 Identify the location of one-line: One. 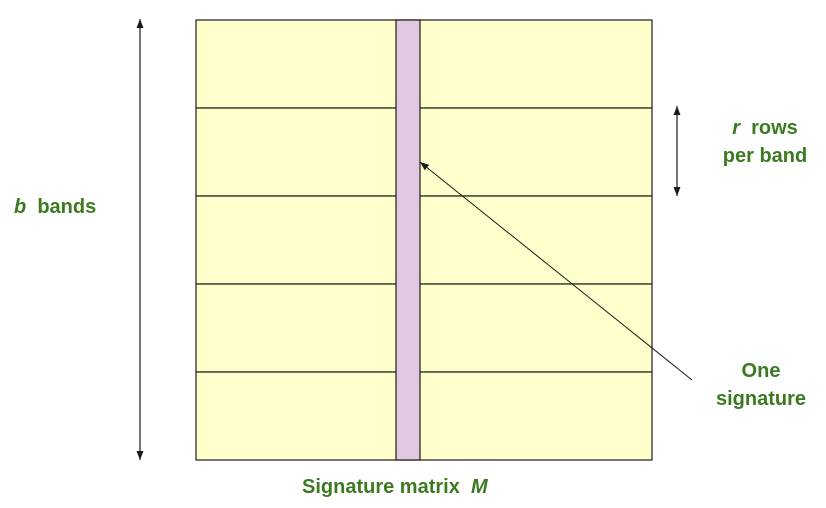
(761, 371).